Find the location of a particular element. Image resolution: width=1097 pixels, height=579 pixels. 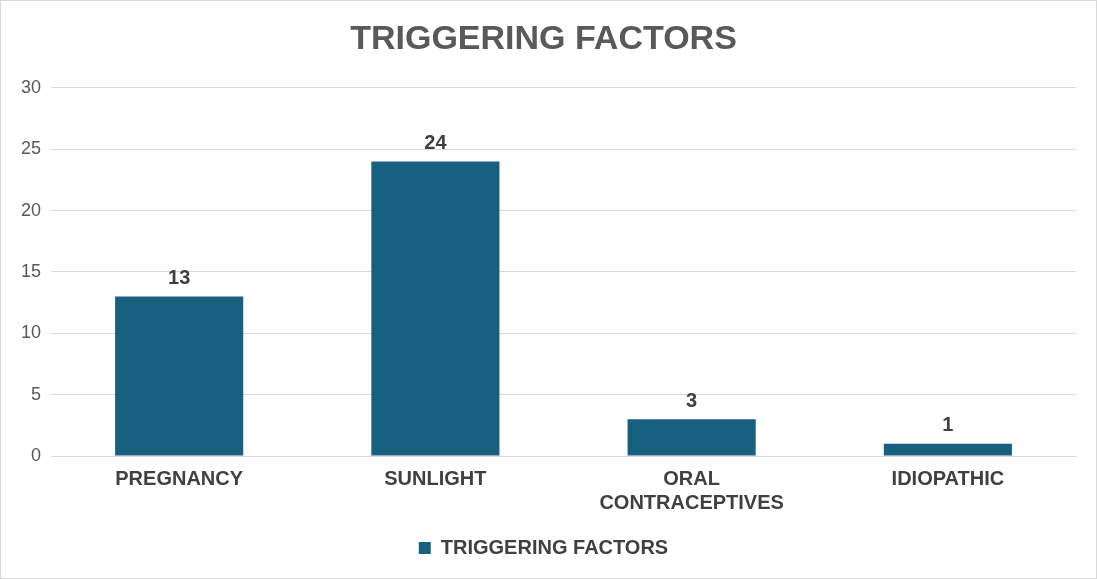

y-tick-label: 15 is located at coordinates (31, 270).